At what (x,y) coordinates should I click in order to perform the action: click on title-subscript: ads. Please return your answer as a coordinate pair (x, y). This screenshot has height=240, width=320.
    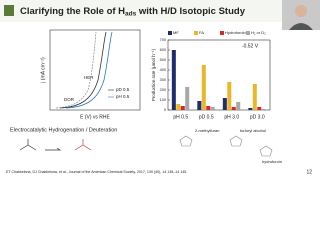
    Looking at the image, I should click on (131, 13).